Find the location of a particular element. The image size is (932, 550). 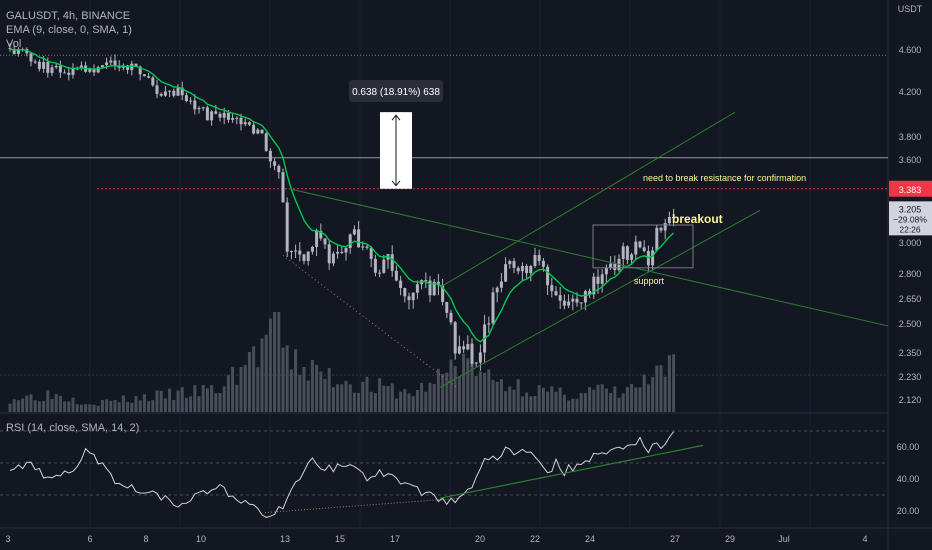

time-tick: 15 is located at coordinates (340, 539).